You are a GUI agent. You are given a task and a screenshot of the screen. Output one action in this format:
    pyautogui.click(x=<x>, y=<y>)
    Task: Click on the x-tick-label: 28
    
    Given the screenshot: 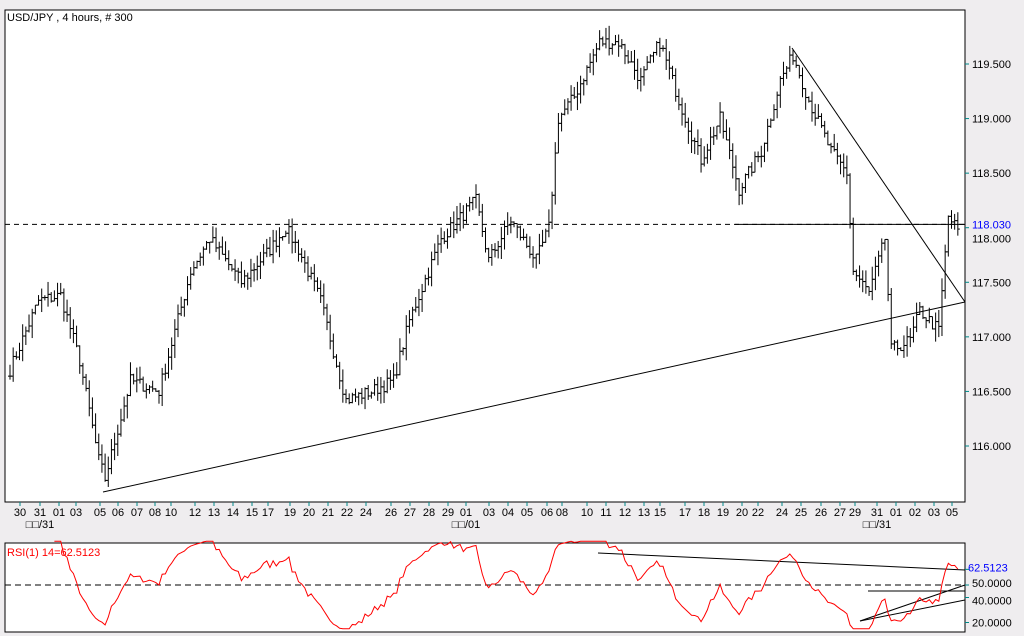 What is the action you would take?
    pyautogui.click(x=429, y=513)
    